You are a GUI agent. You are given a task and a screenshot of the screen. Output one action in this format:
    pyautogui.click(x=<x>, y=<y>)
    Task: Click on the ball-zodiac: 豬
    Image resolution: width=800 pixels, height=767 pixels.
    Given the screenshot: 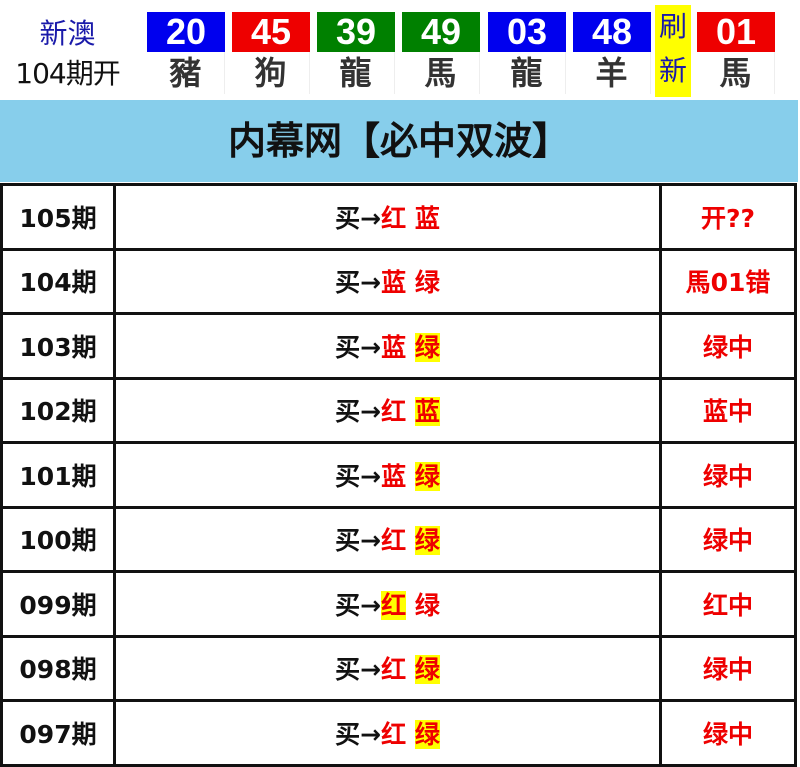 What is the action you would take?
    pyautogui.click(x=186, y=73)
    